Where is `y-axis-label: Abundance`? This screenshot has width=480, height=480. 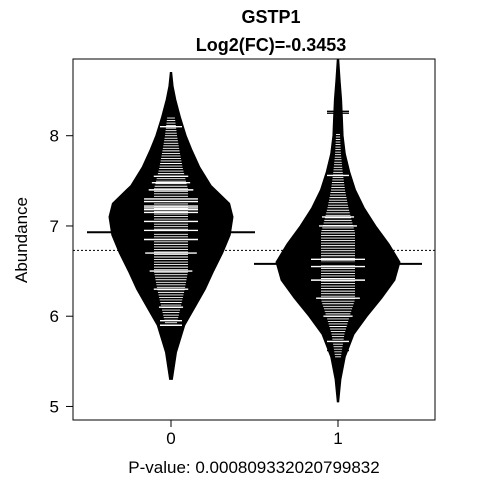 y-axis-label: Abundance is located at coordinates (21, 240).